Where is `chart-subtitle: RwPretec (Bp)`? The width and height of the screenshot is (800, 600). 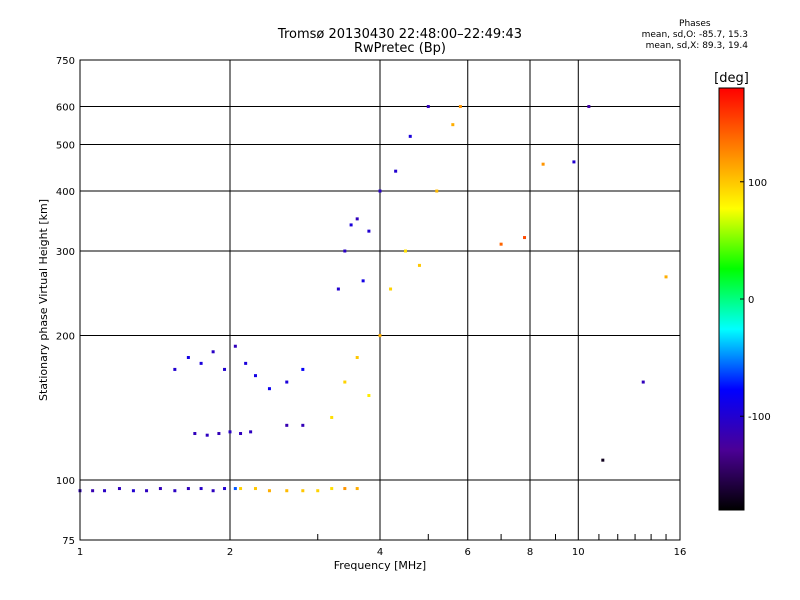 chart-subtitle: RwPretec (Bp) is located at coordinates (400, 48).